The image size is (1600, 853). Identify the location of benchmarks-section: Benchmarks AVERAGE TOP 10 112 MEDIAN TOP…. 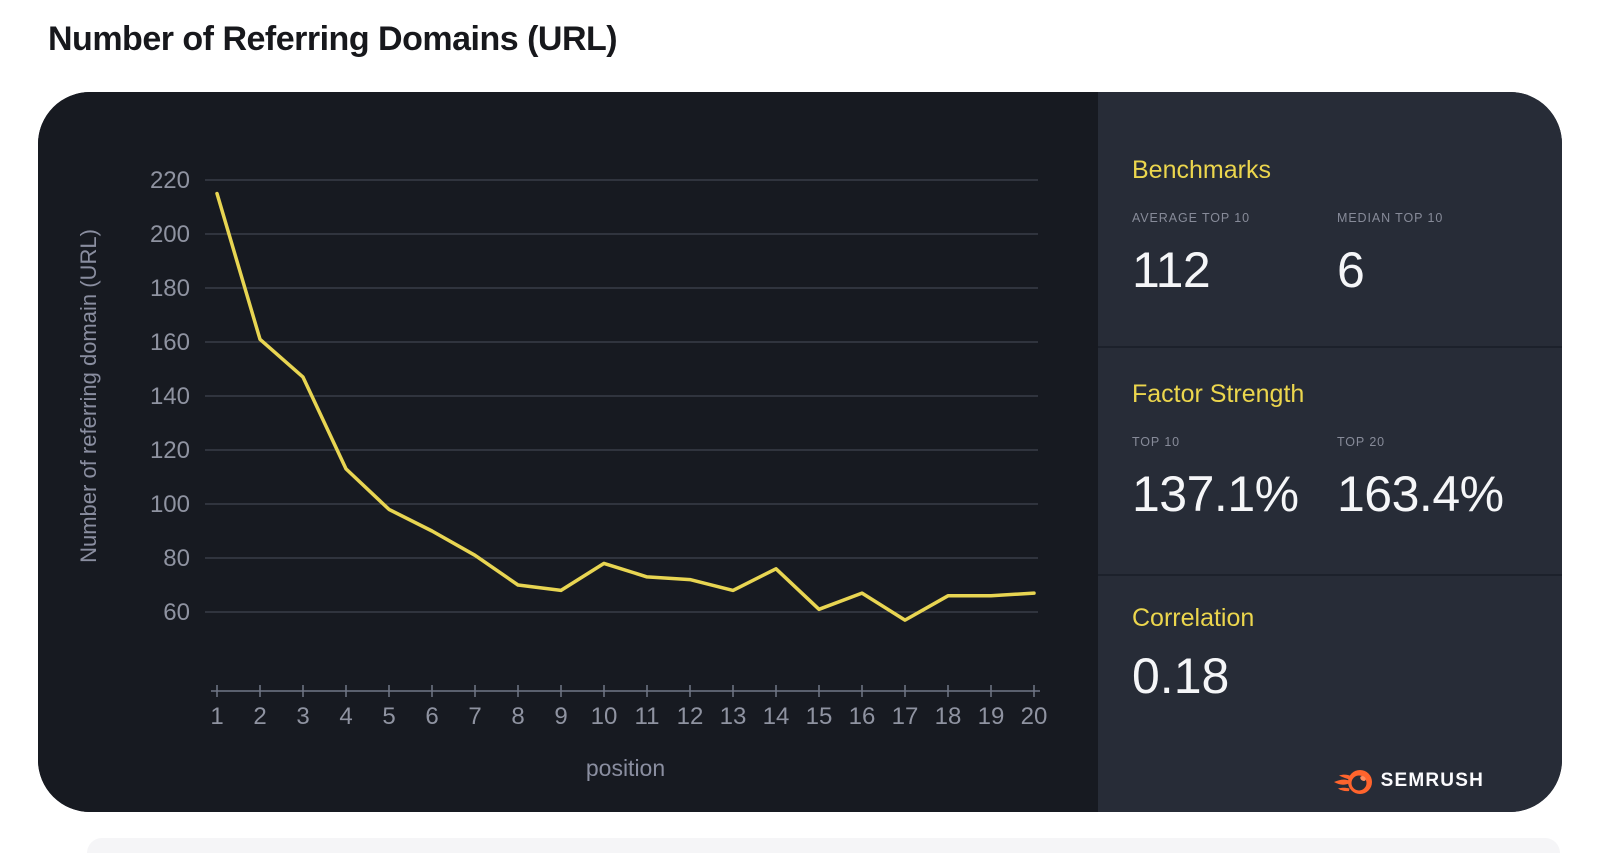
(1330, 219).